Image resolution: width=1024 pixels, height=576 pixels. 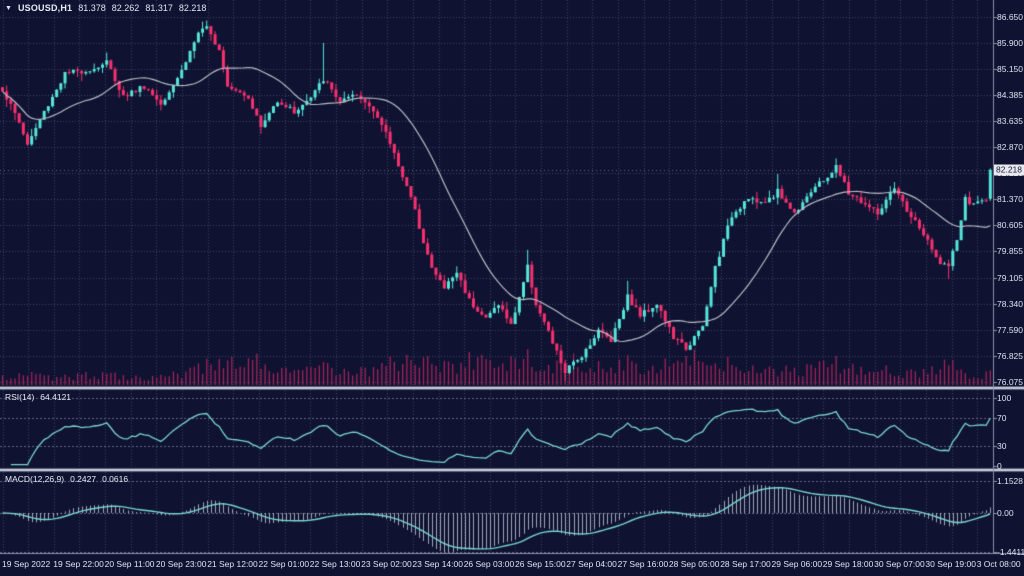 What do you see at coordinates (159, 8) in the screenshot?
I see `ohlc-low: 81.317` at bounding box center [159, 8].